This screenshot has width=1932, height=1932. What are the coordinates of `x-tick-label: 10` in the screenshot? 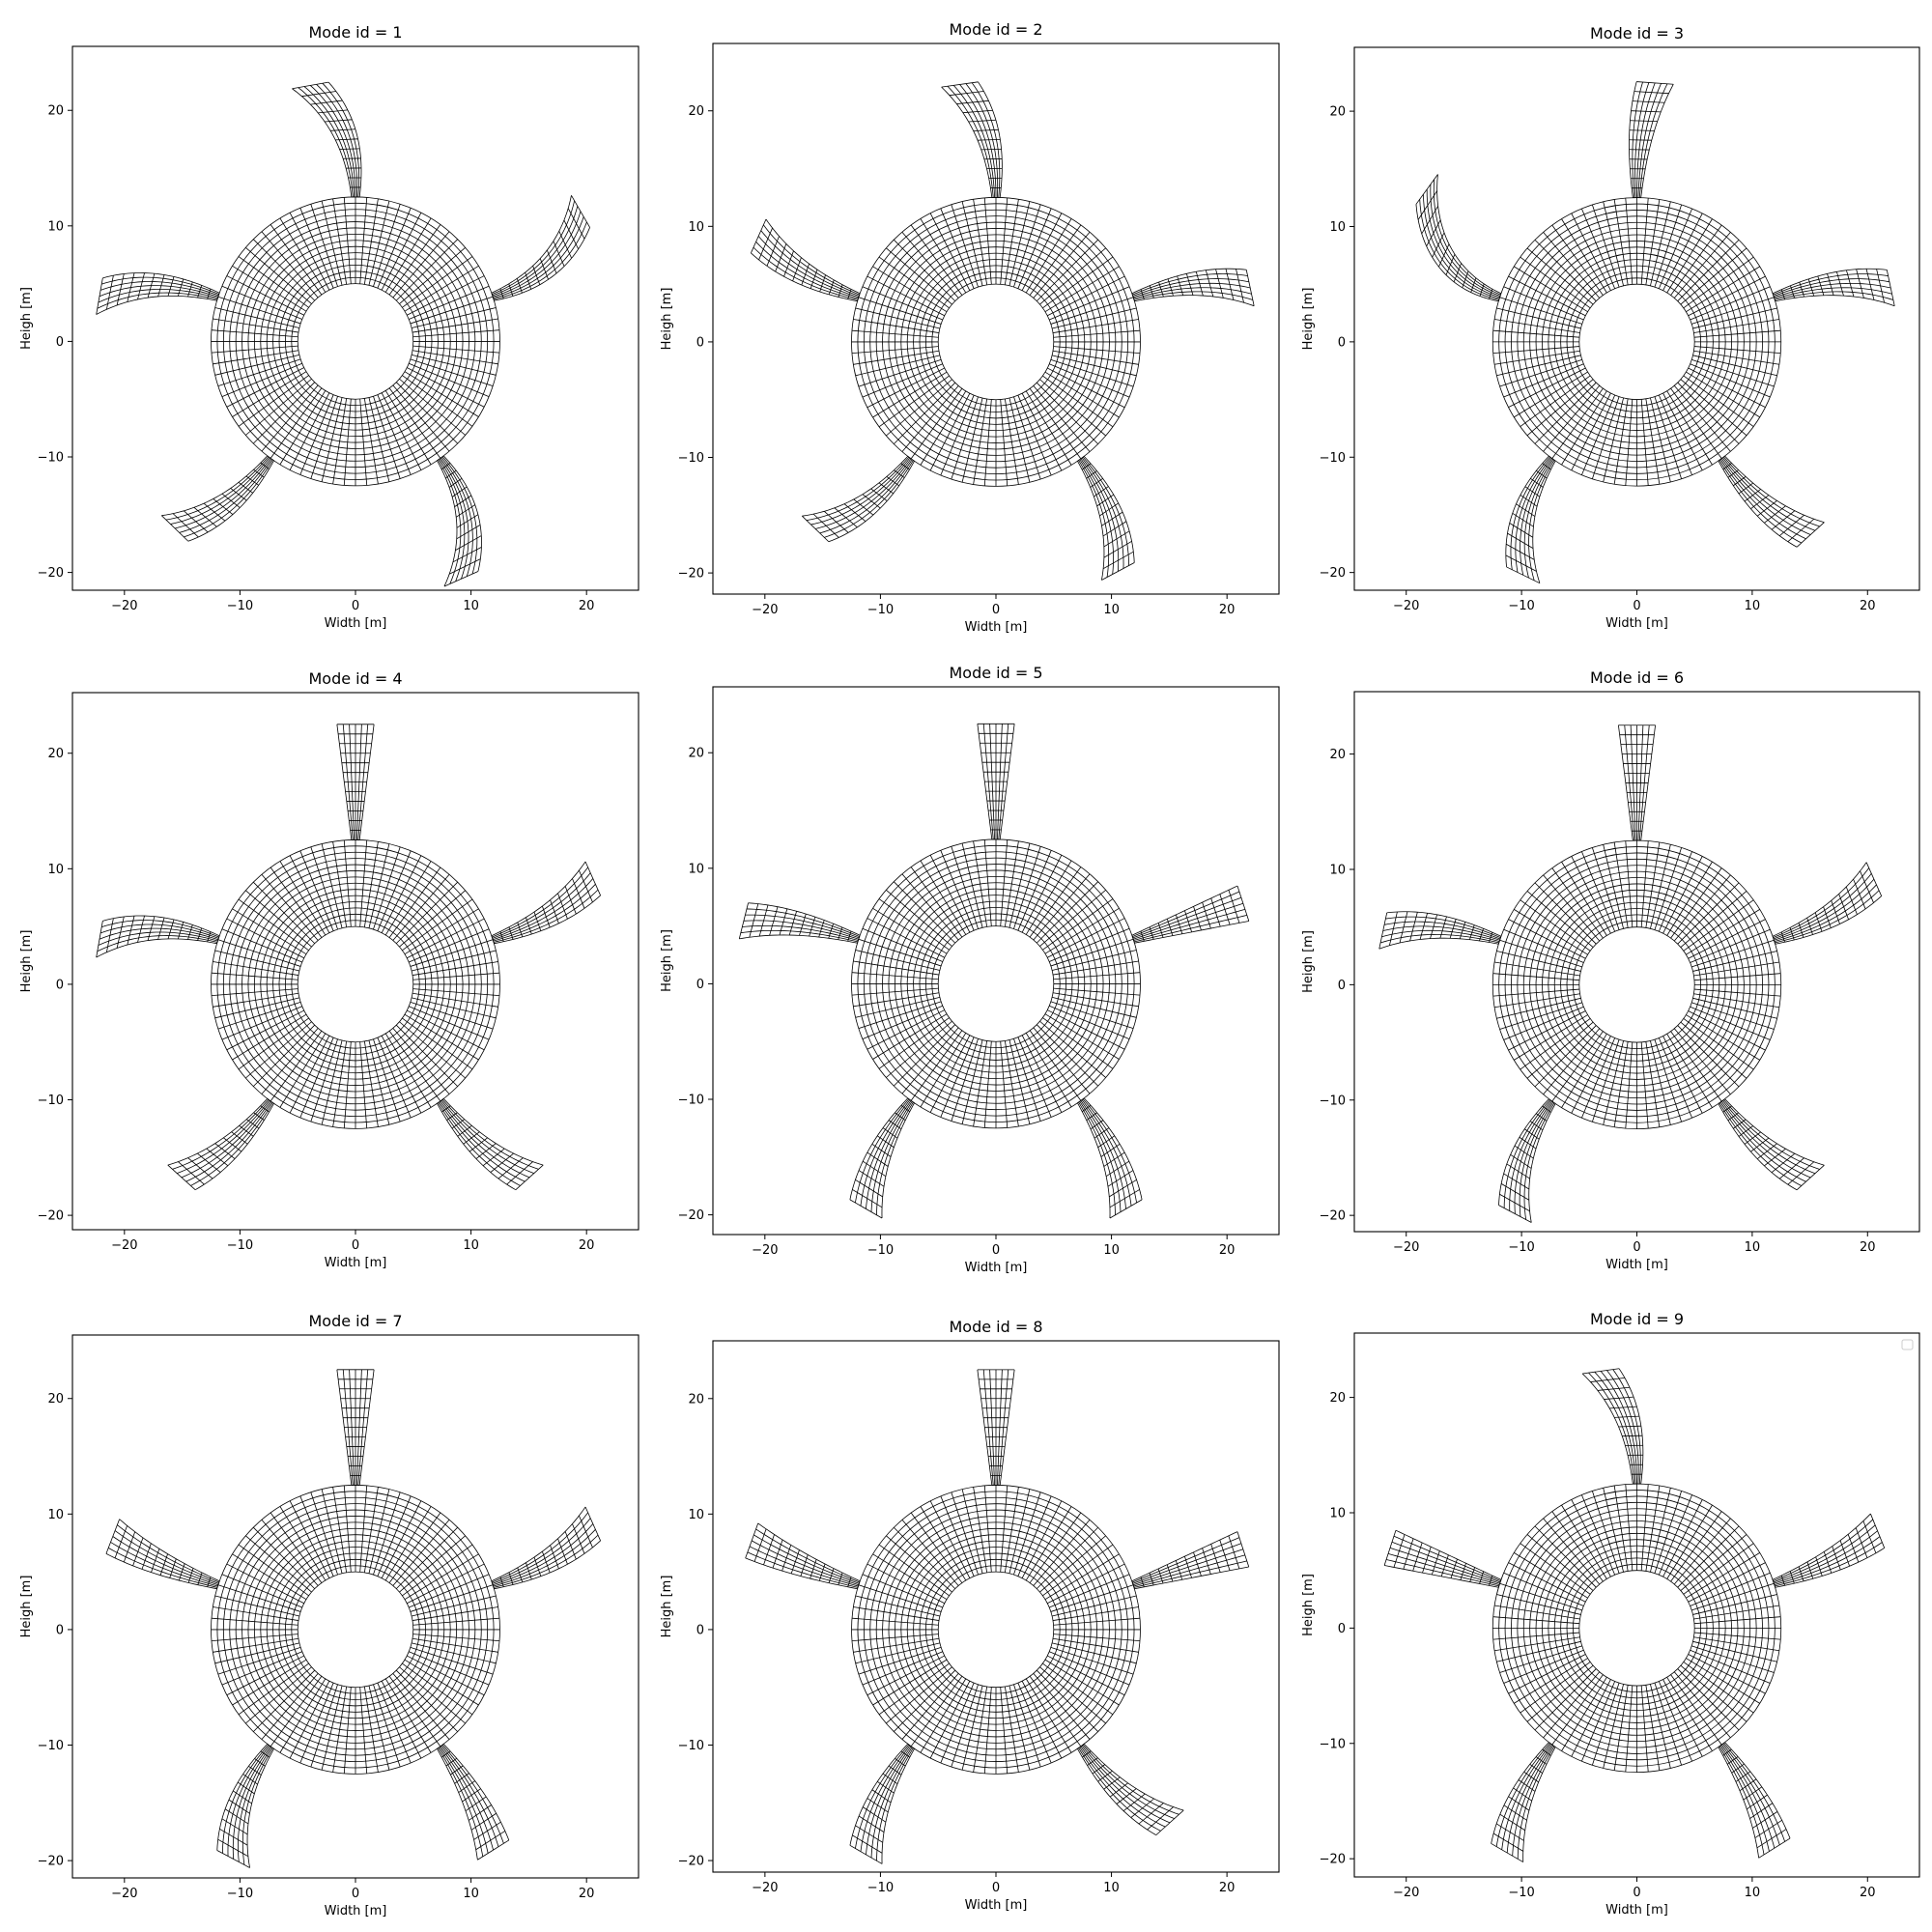 It's located at (1753, 606).